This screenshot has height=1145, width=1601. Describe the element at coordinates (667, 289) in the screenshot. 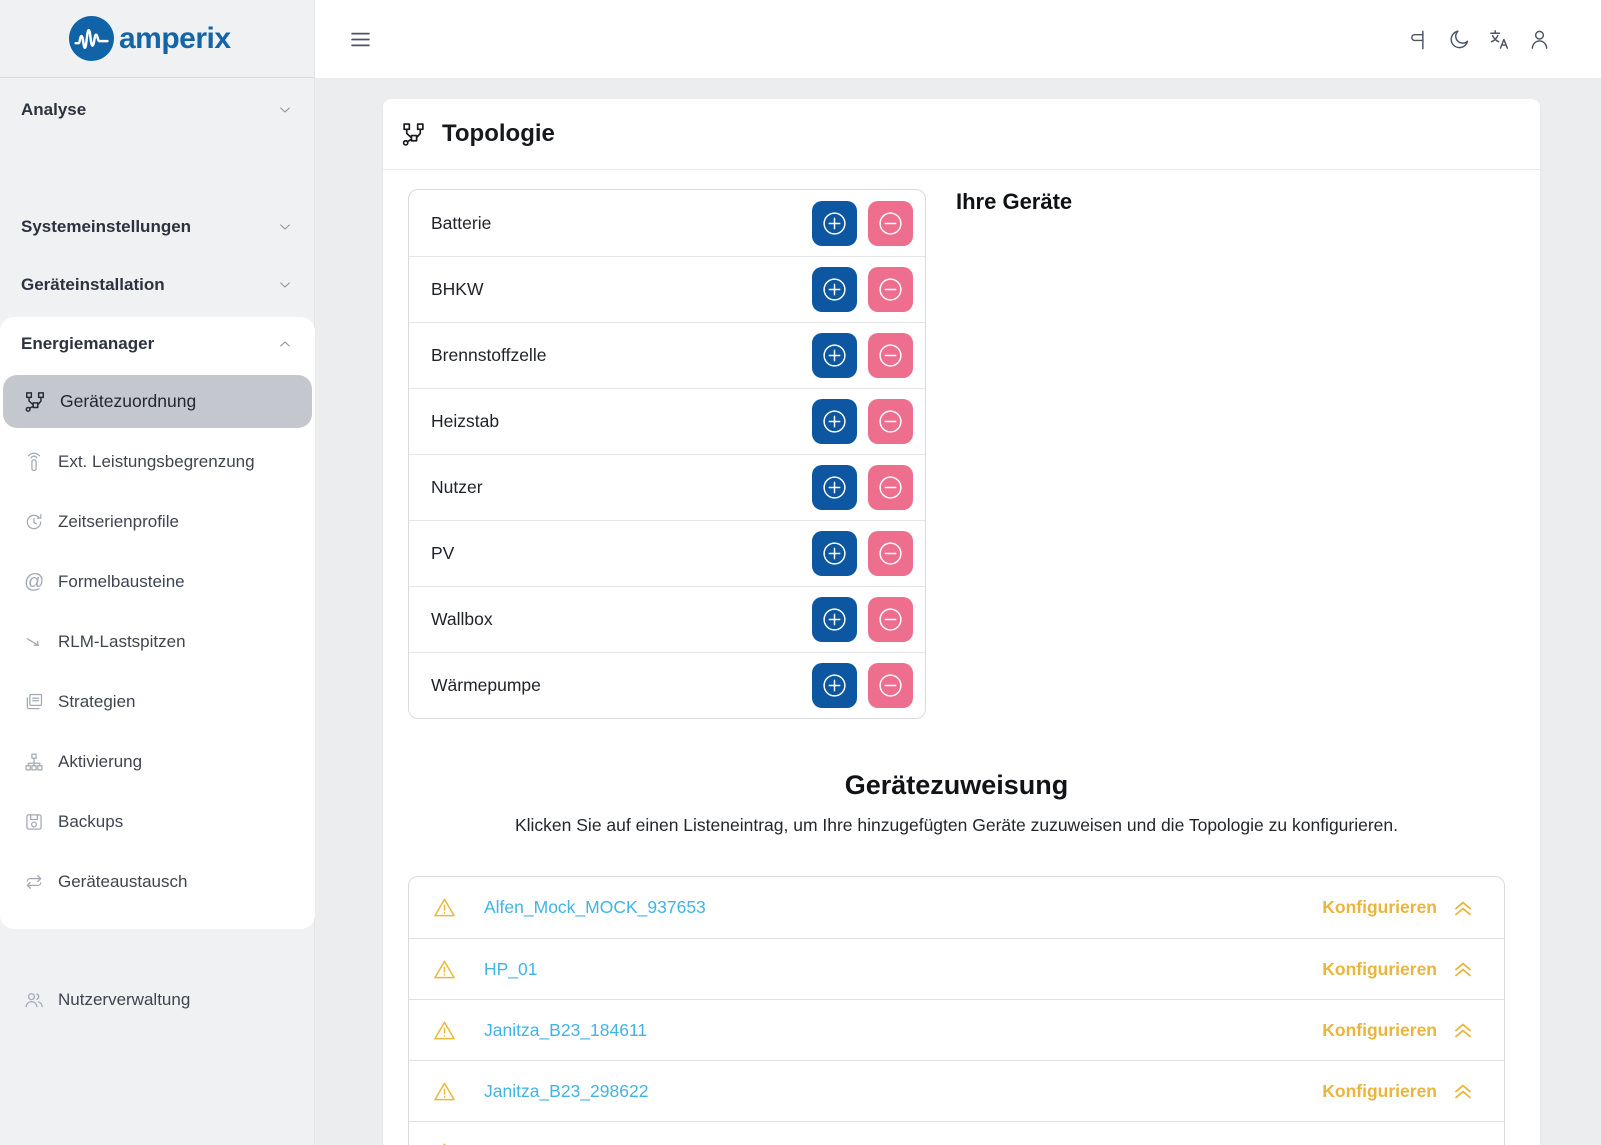

I see `device-type-row: BHKW` at that location.